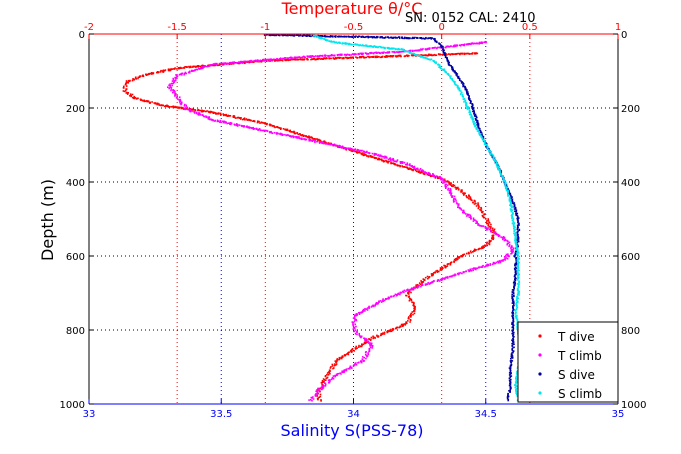  I want to click on top-tick-label: -2, so click(89, 27).